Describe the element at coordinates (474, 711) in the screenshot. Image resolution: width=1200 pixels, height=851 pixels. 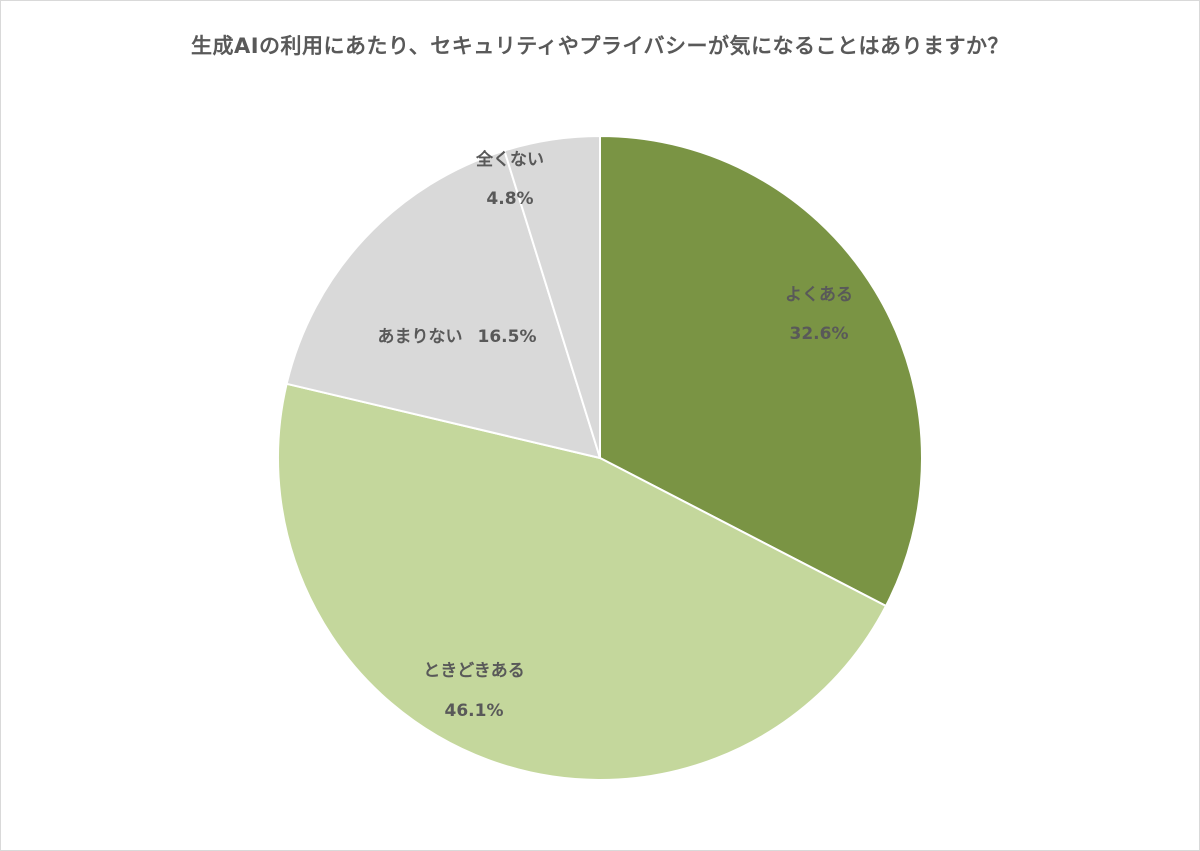
I see `label-value-1: 46.1%` at that location.